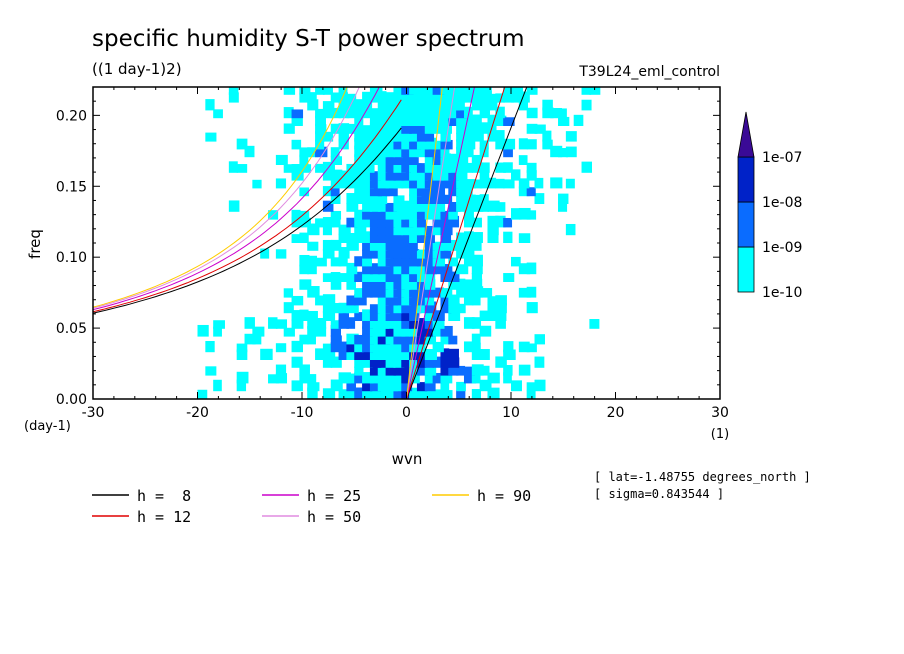  What do you see at coordinates (236, 199) in the screenshot?
I see `mrg-h25` at bounding box center [236, 199].